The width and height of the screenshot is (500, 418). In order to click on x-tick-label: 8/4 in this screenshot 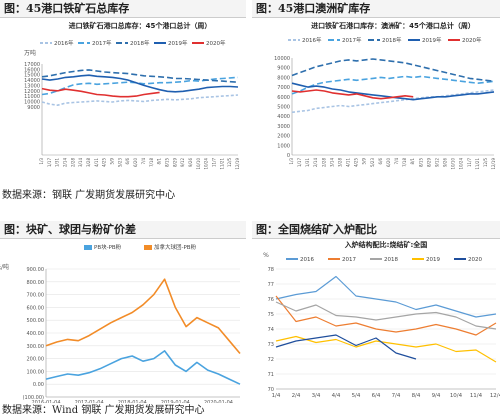, I will do `click(416, 396)`.